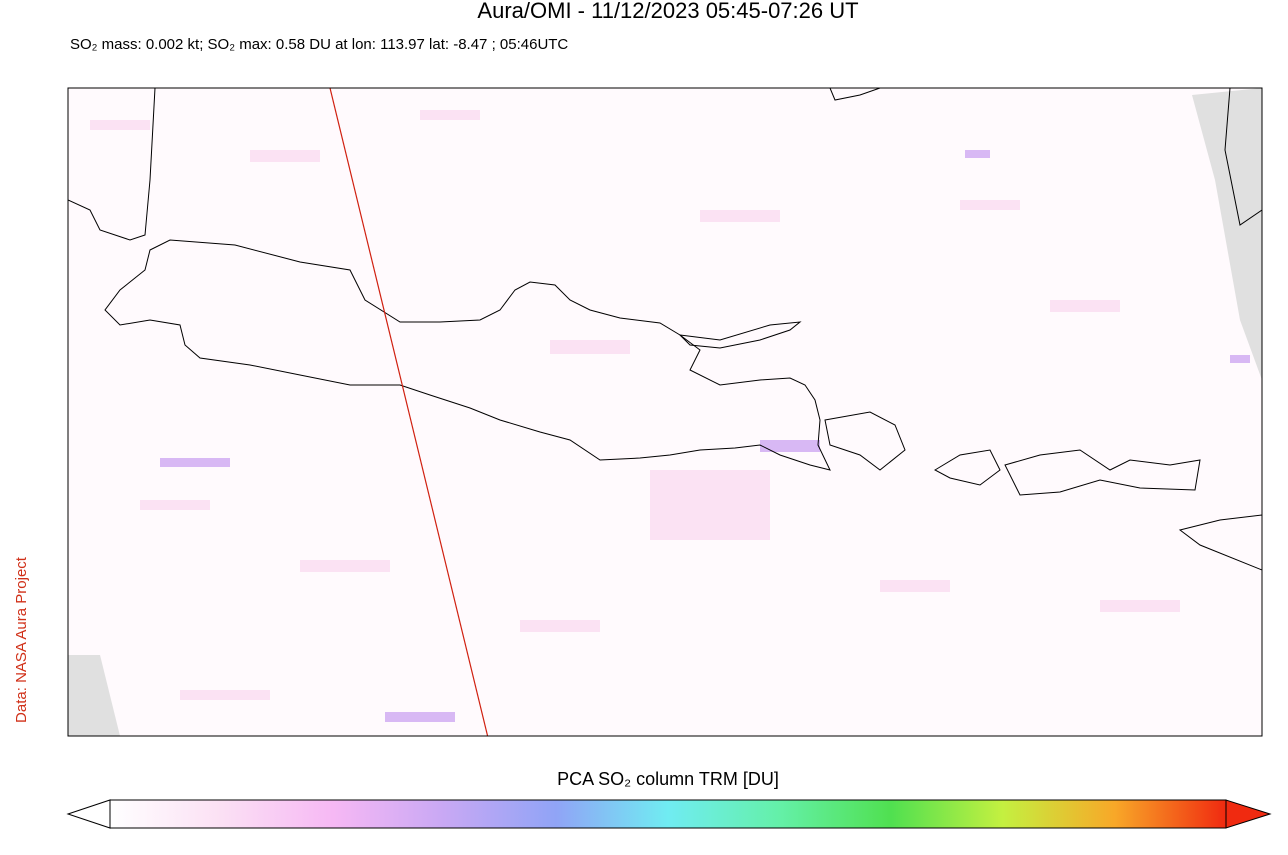  I want to click on colorbar, so click(669, 814).